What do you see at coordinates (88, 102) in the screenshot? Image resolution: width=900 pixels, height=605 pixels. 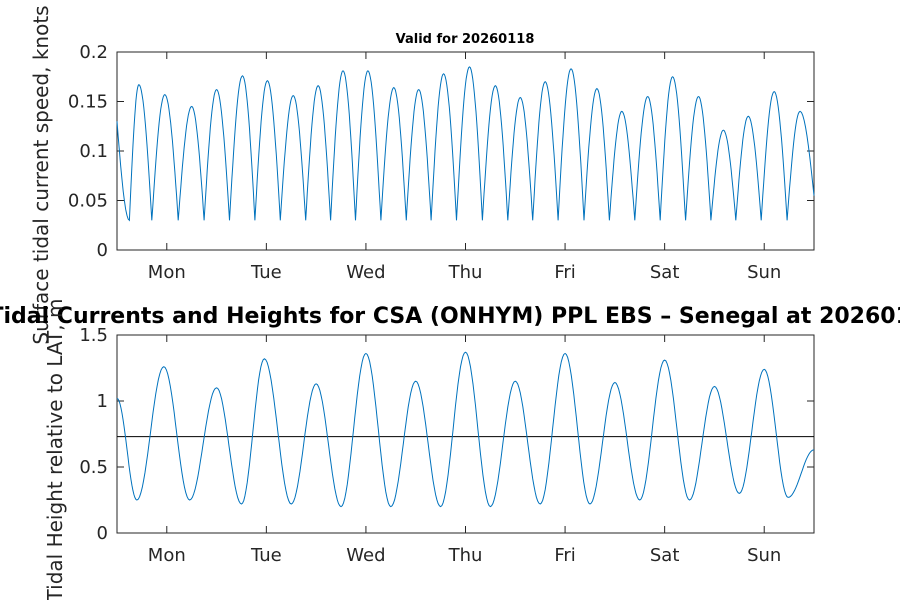 I see `y-tick-label: 0.15` at bounding box center [88, 102].